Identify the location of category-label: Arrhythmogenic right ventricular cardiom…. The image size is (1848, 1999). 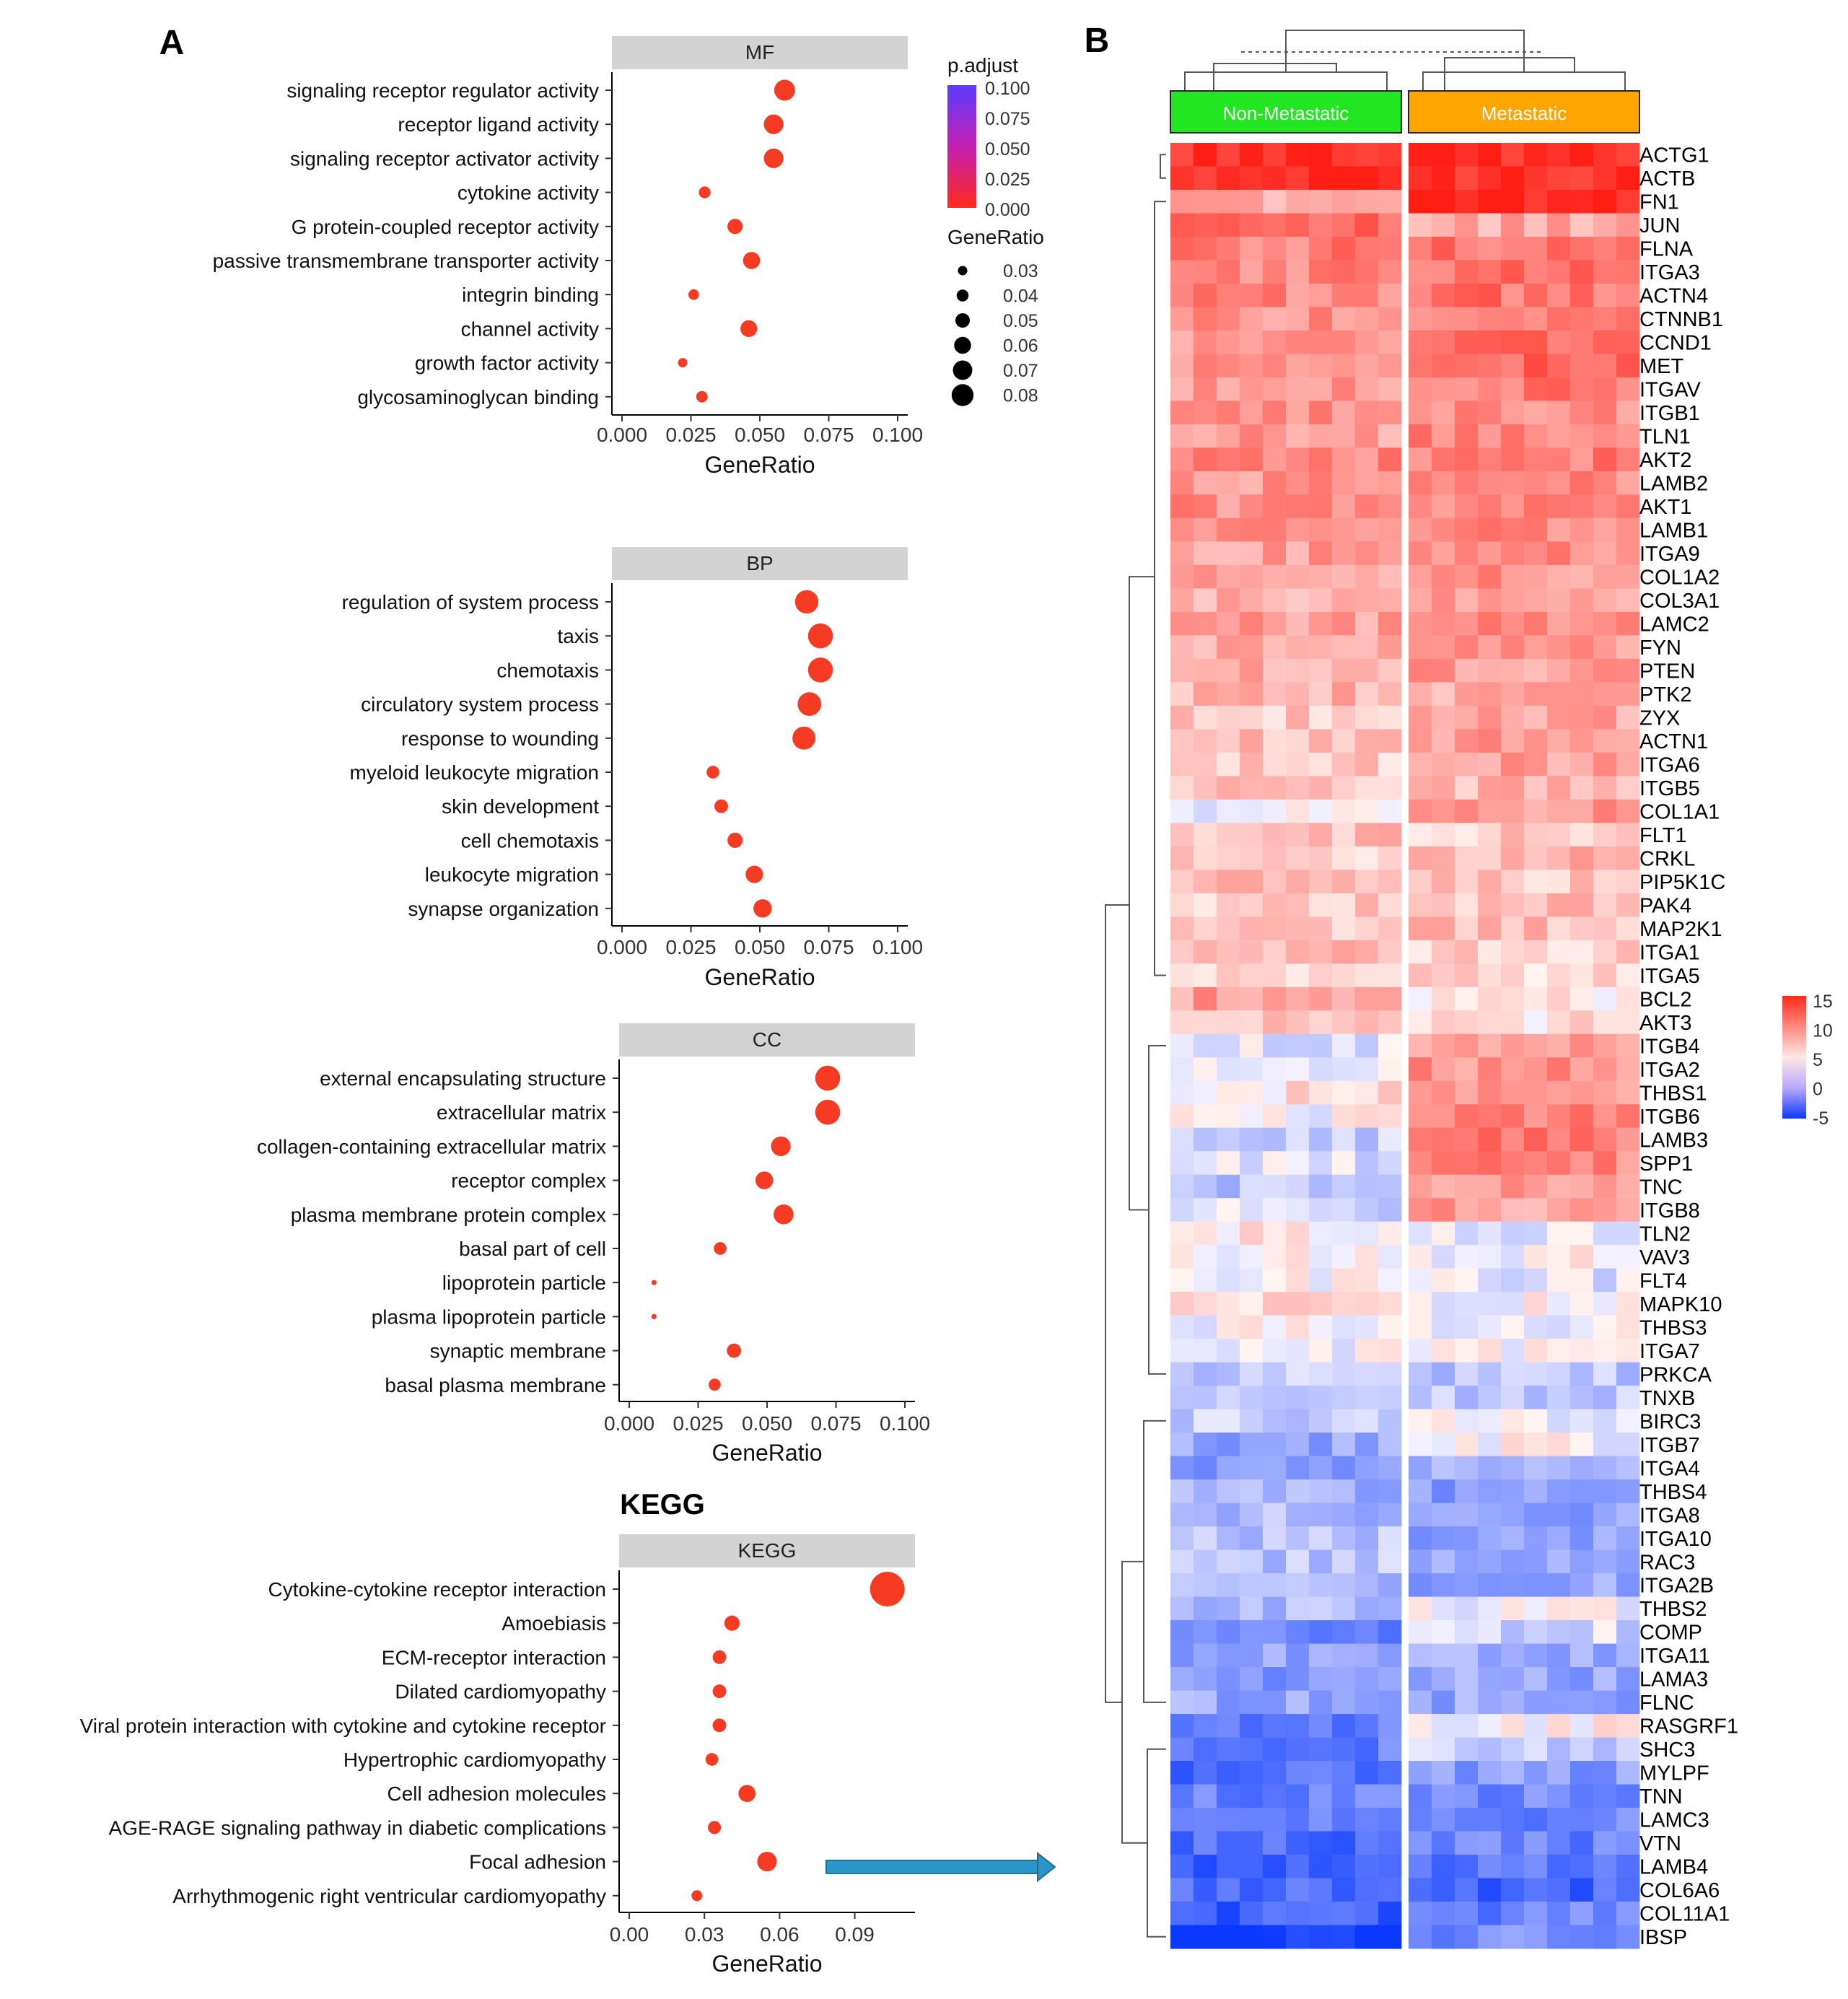
(389, 1896).